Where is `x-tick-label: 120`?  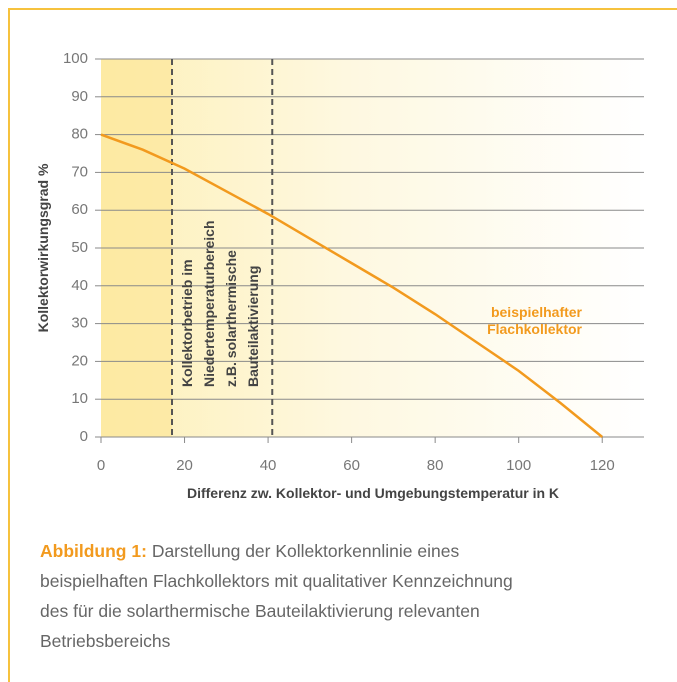 x-tick-label: 120 is located at coordinates (602, 465).